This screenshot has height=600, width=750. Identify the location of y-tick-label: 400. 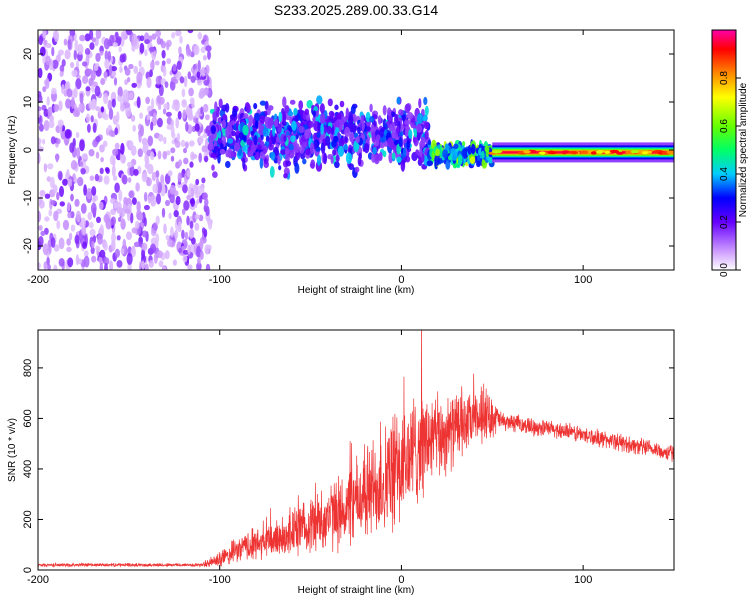
(28, 469).